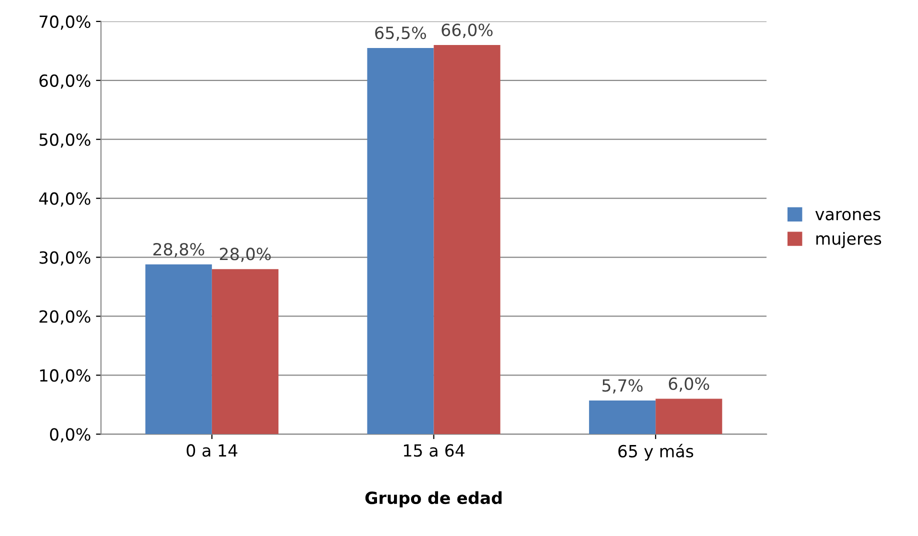  I want to click on data-label: 65,5%, so click(400, 33).